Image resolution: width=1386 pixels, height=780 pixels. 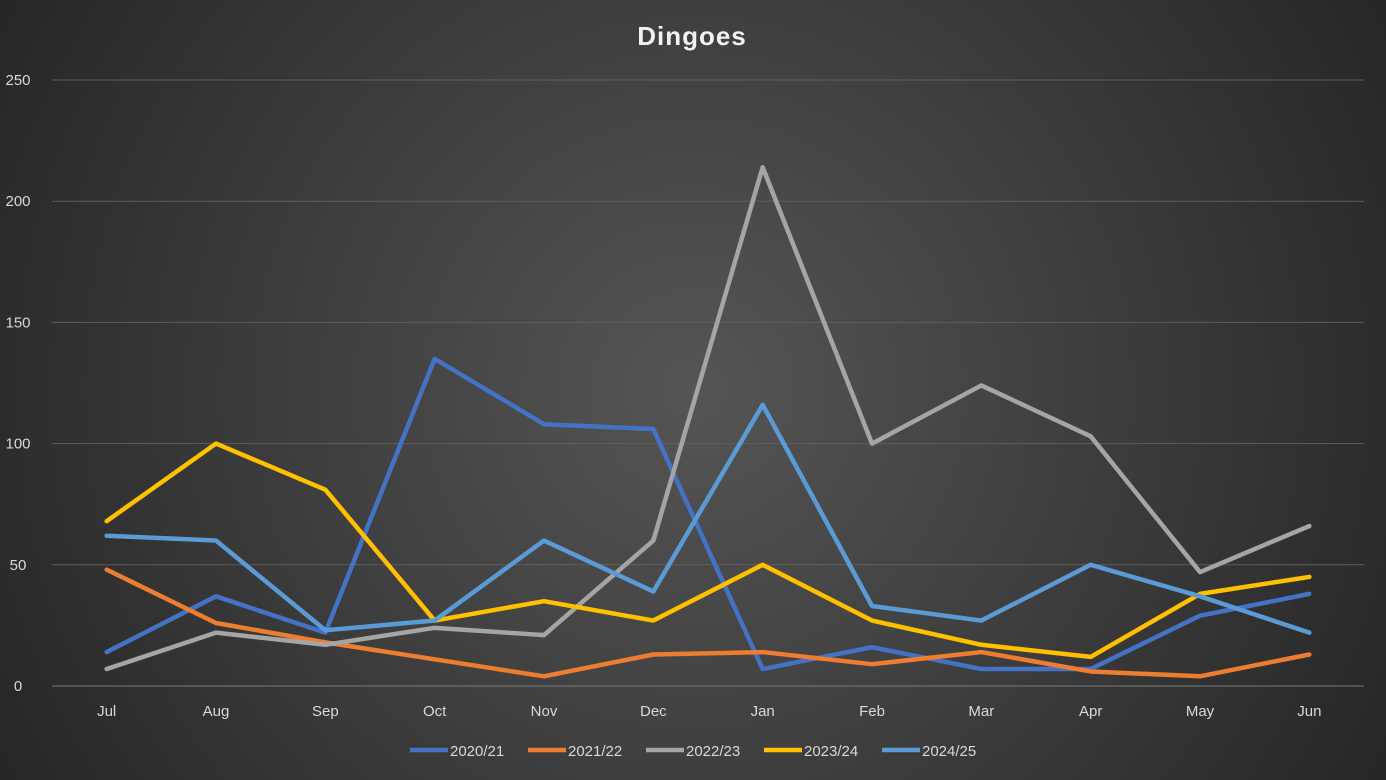 I want to click on y-tick-label: 0, so click(x=18, y=686).